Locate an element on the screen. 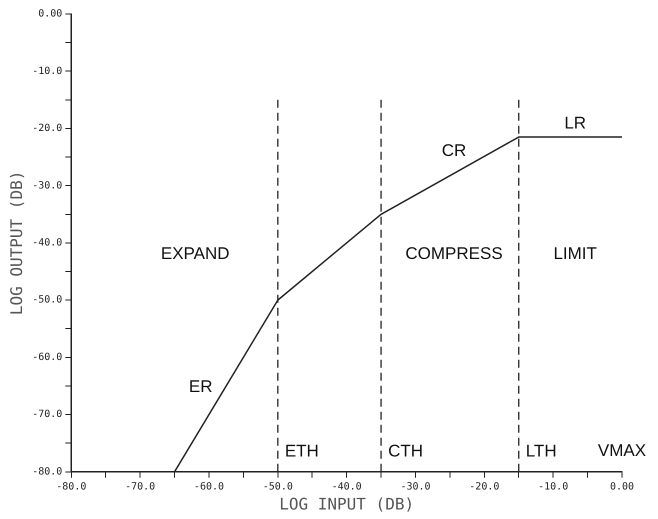  y-tick-label: -30.0 is located at coordinates (47, 186).